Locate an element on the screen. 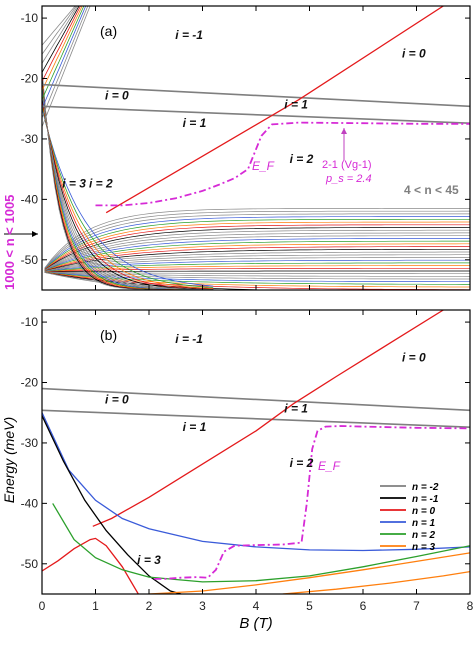 The width and height of the screenshot is (474, 645). x-tick-label: 0 is located at coordinates (42, 606).